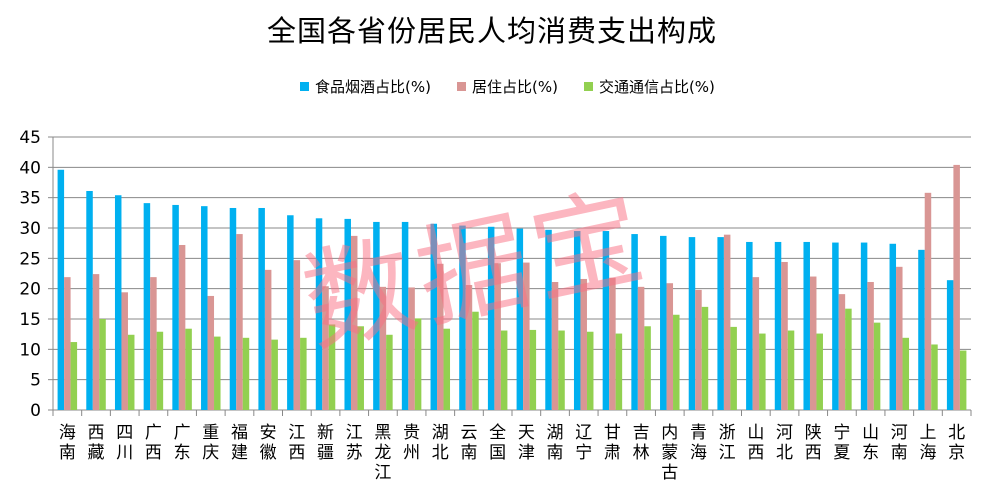 The width and height of the screenshot is (984, 501). Describe the element at coordinates (239, 433) in the screenshot. I see `x-tick-label: 福` at that location.